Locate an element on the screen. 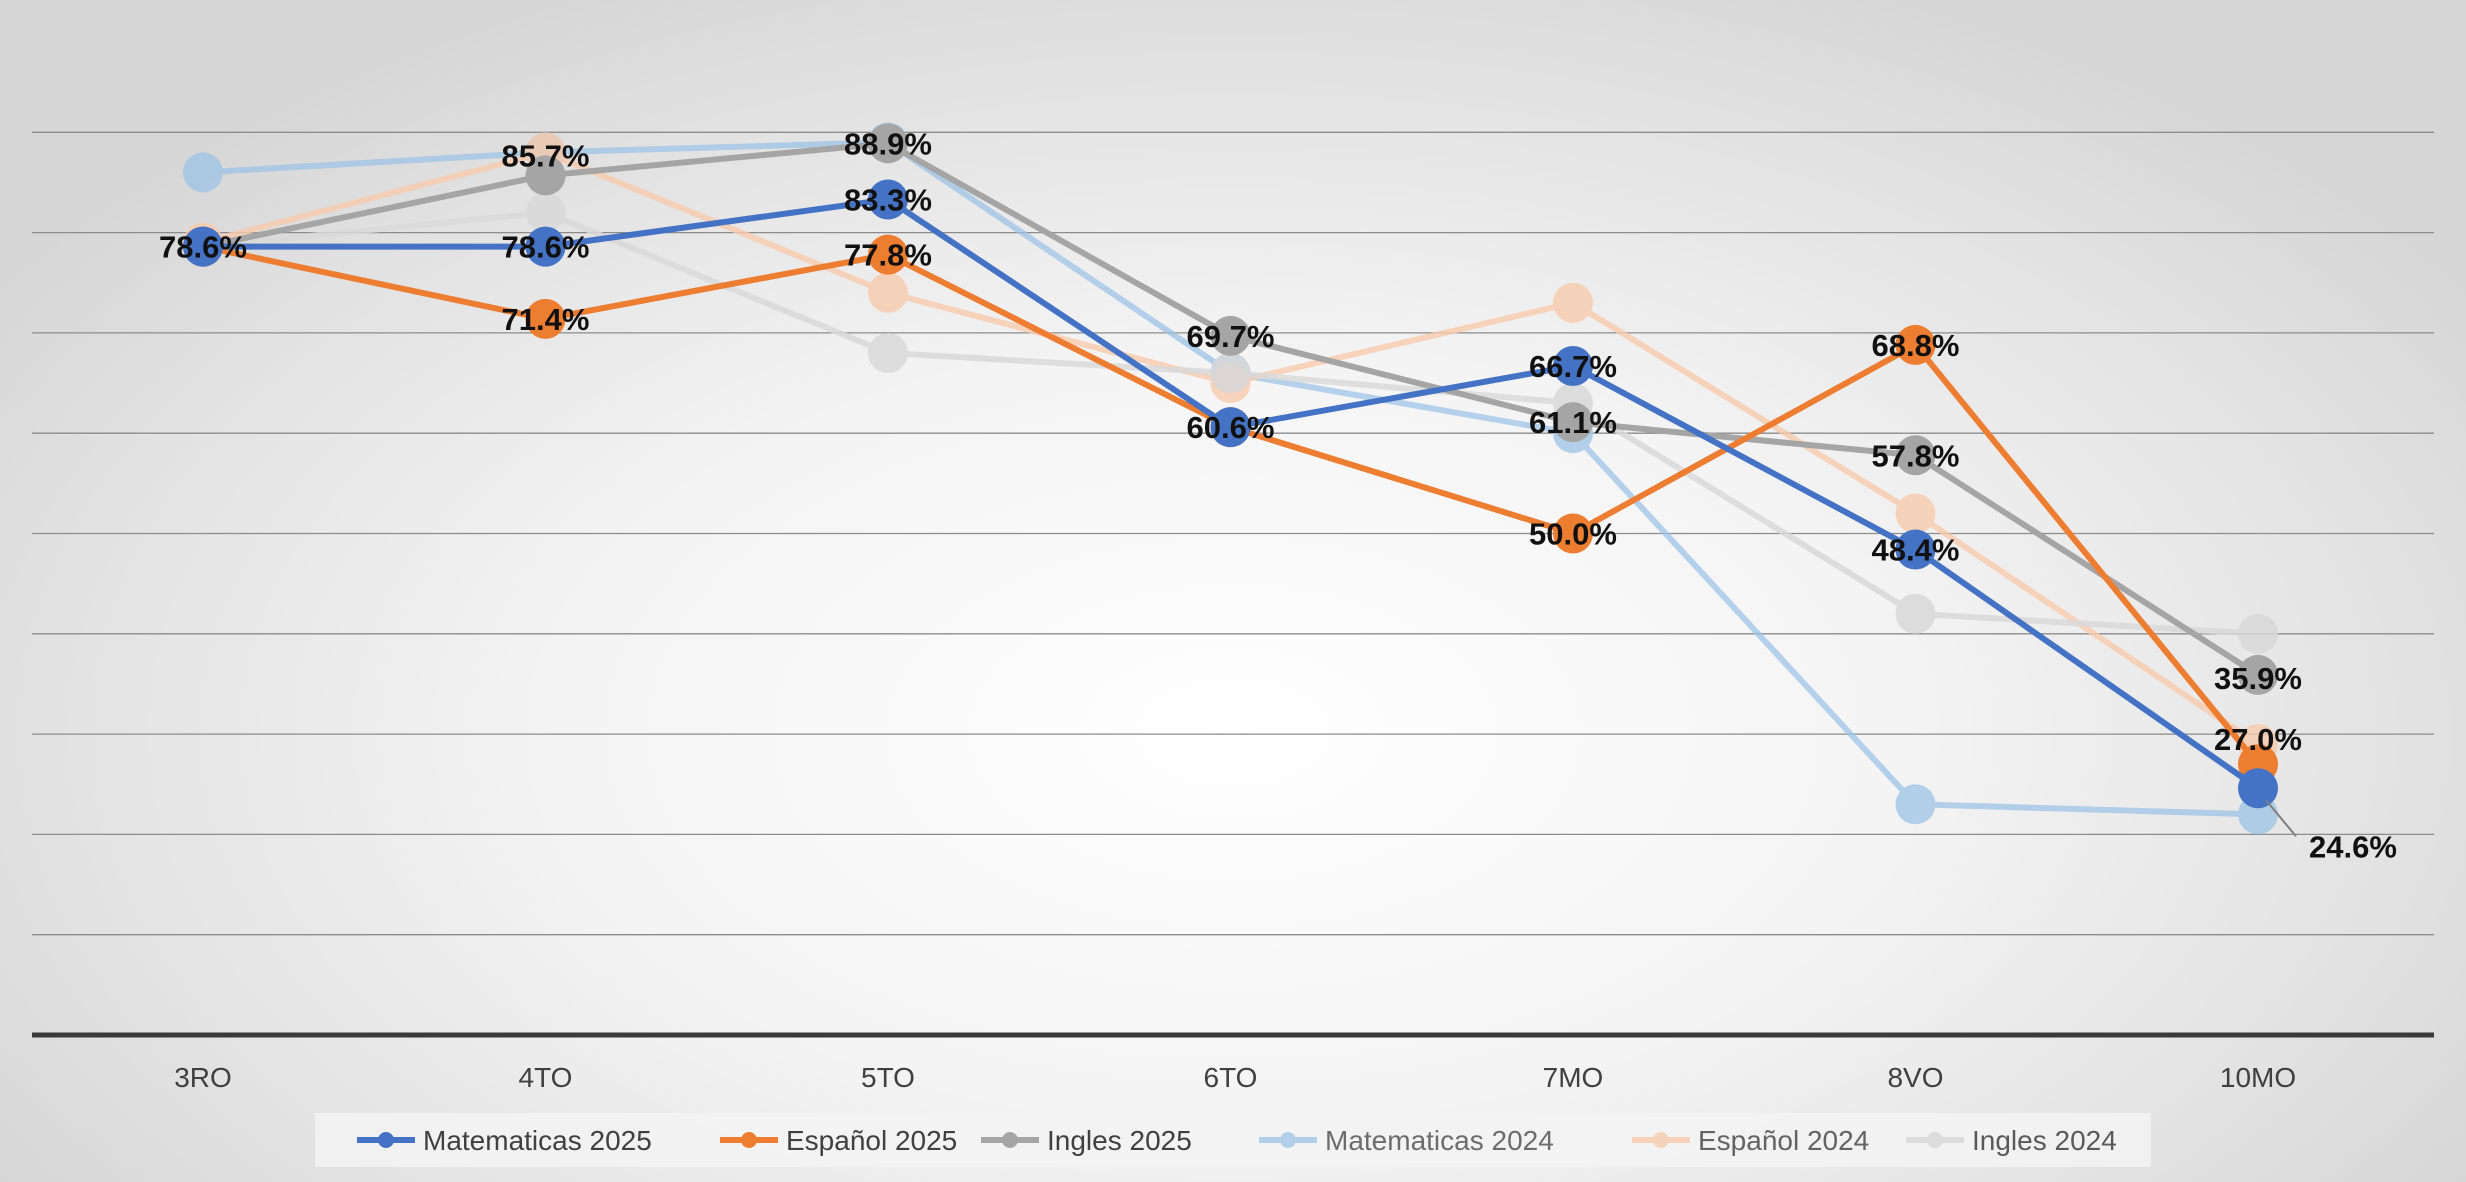 This screenshot has height=1182, width=2466. data-label-ingles-2025-5to: 88.9% is located at coordinates (888, 143).